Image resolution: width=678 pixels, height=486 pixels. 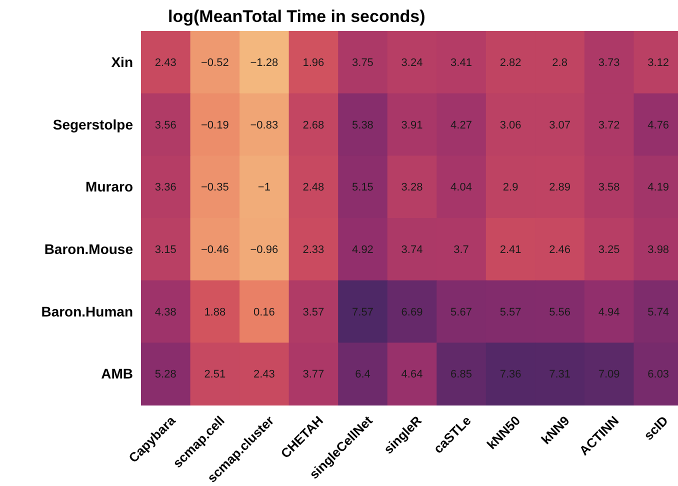 I want to click on data-label: 4.04, so click(x=461, y=188).